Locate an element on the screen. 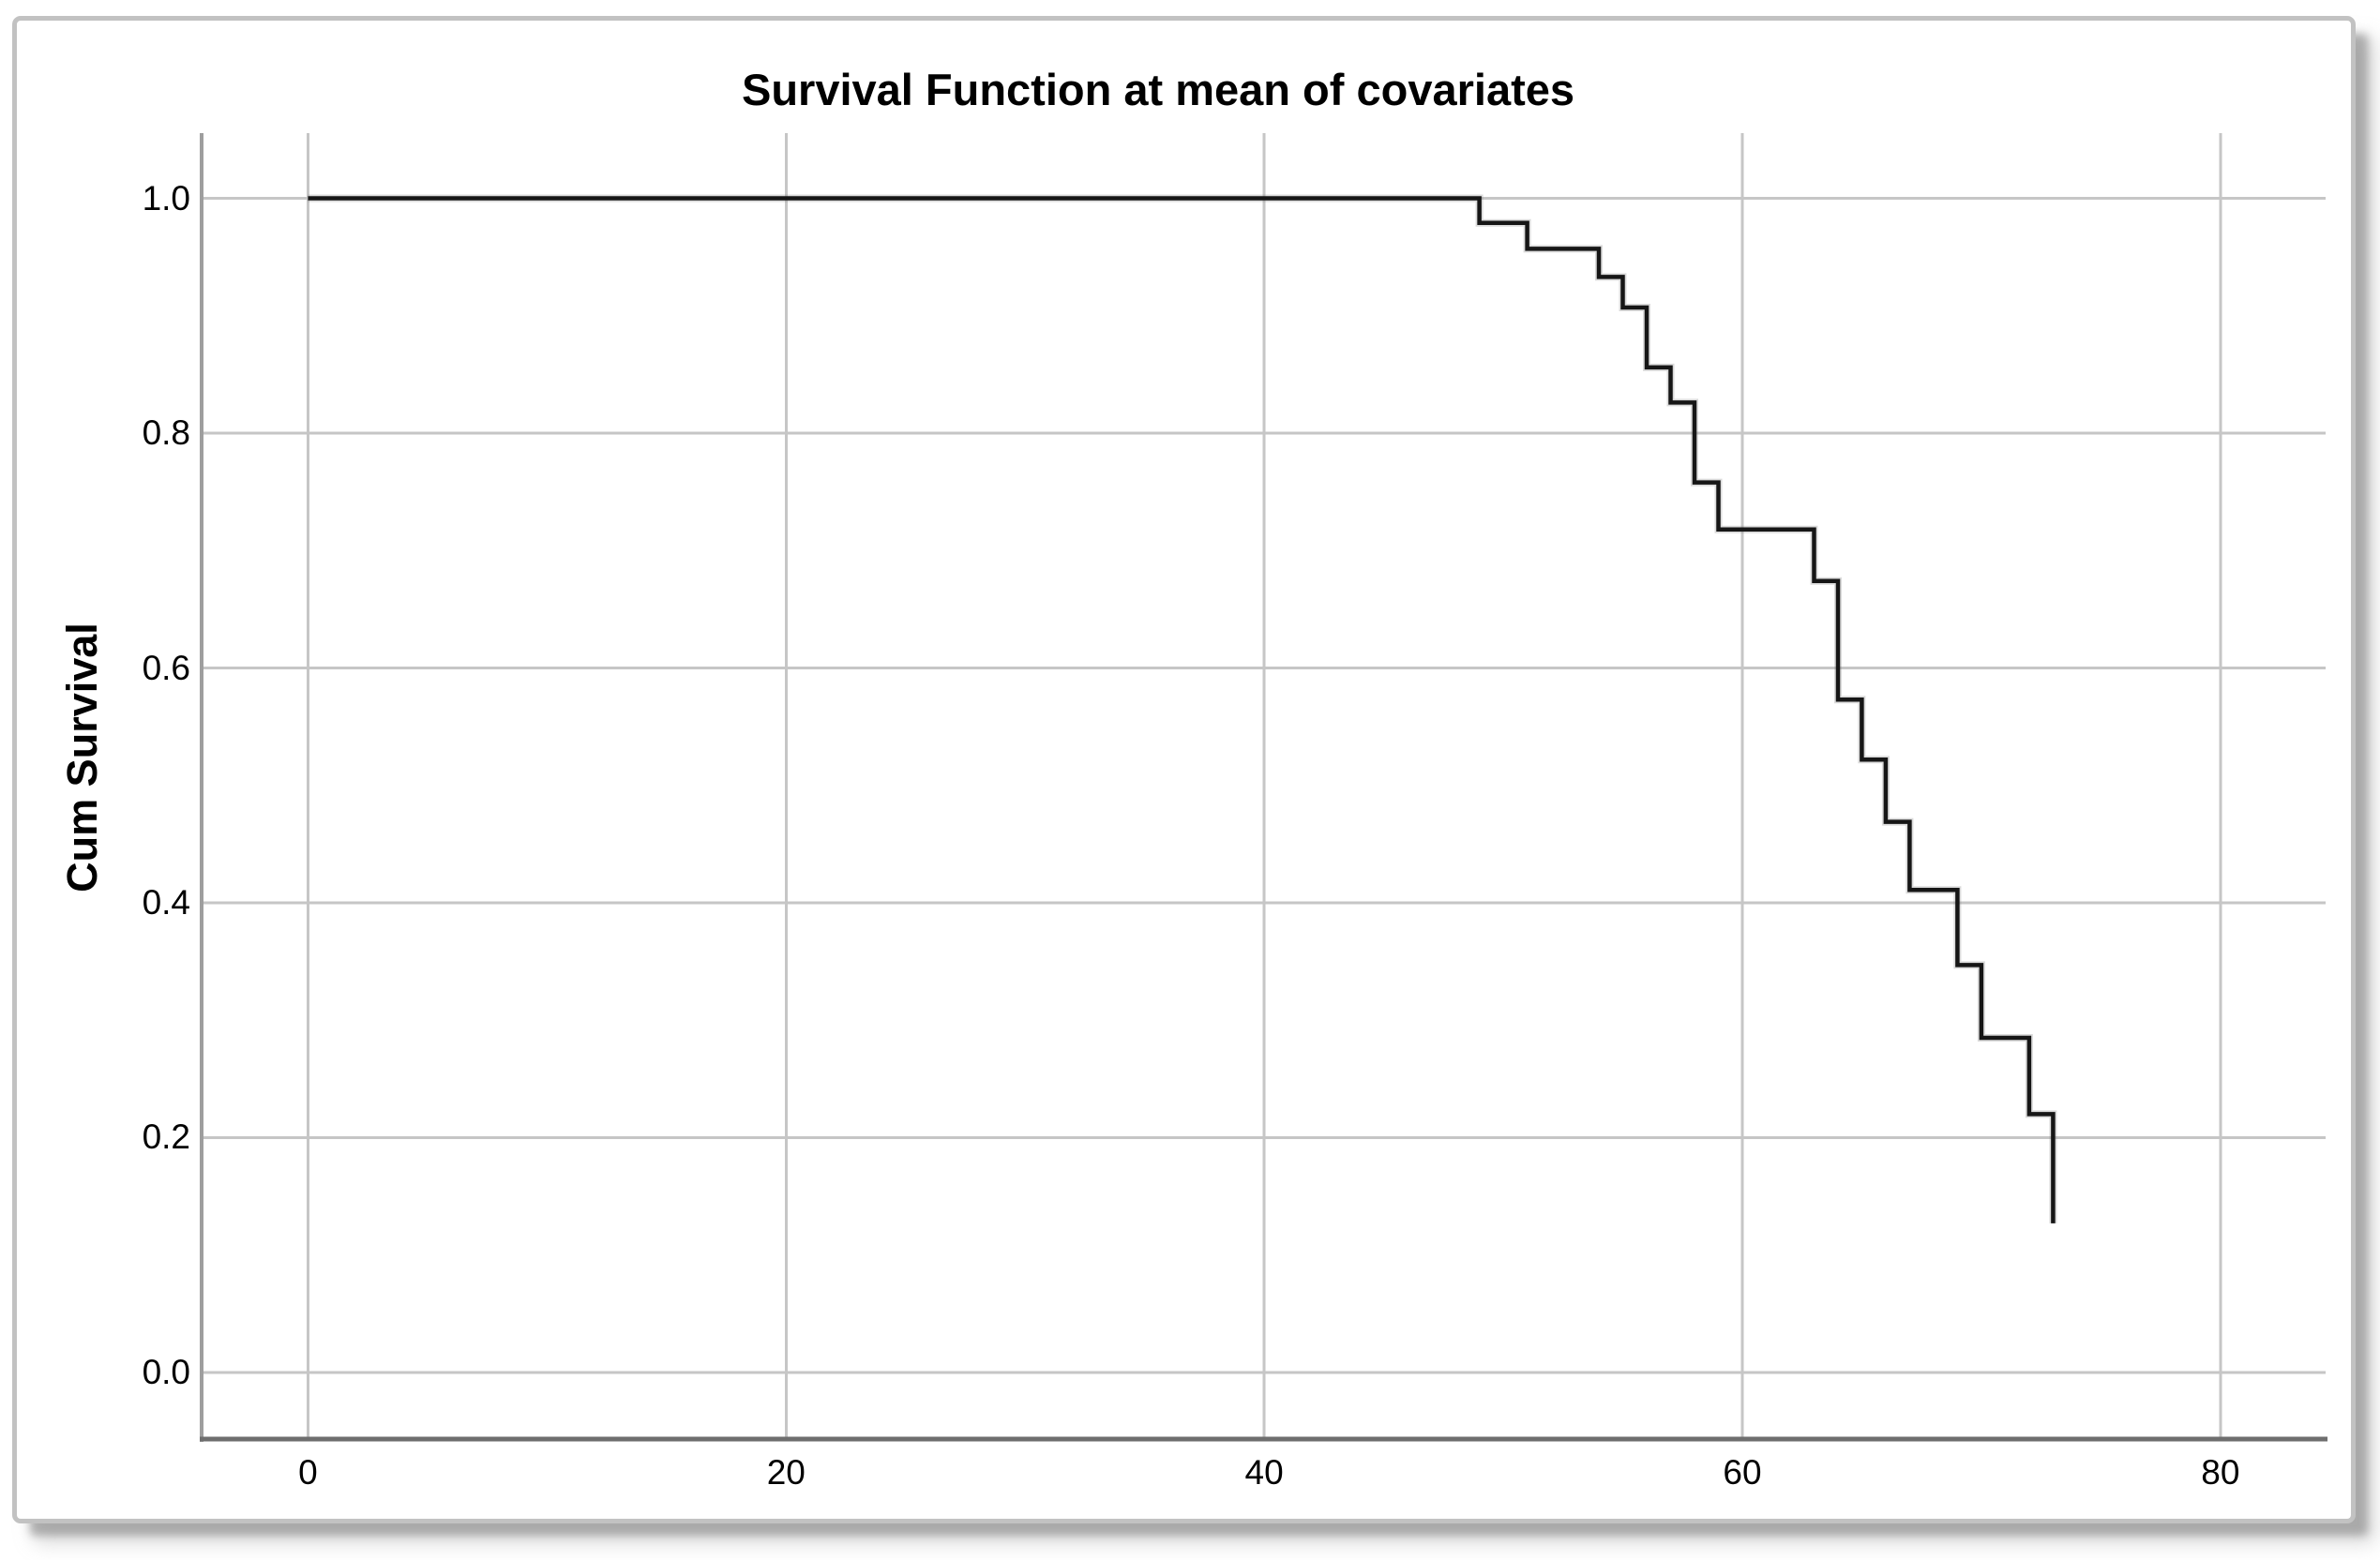 This screenshot has width=2380, height=1560. chart-title: Survival Function at mean of covariates is located at coordinates (1158, 89).